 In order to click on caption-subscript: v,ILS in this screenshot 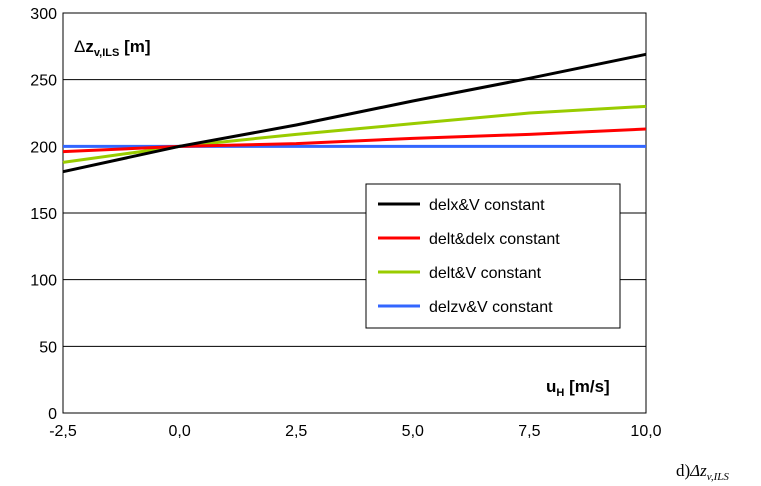, I will do `click(718, 477)`.